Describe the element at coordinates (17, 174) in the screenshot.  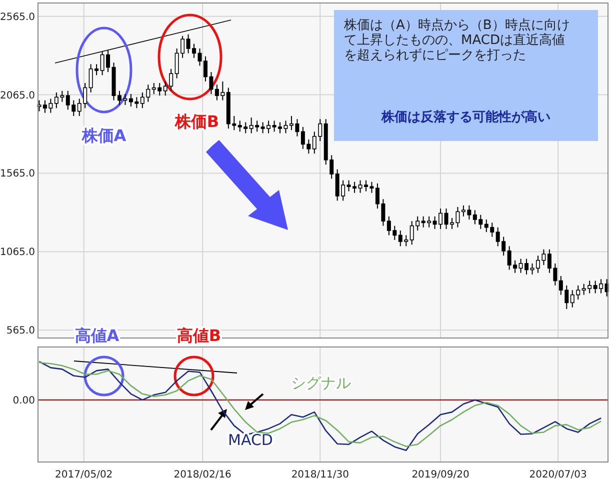
I see `y-tick-label: 1565.0` at that location.